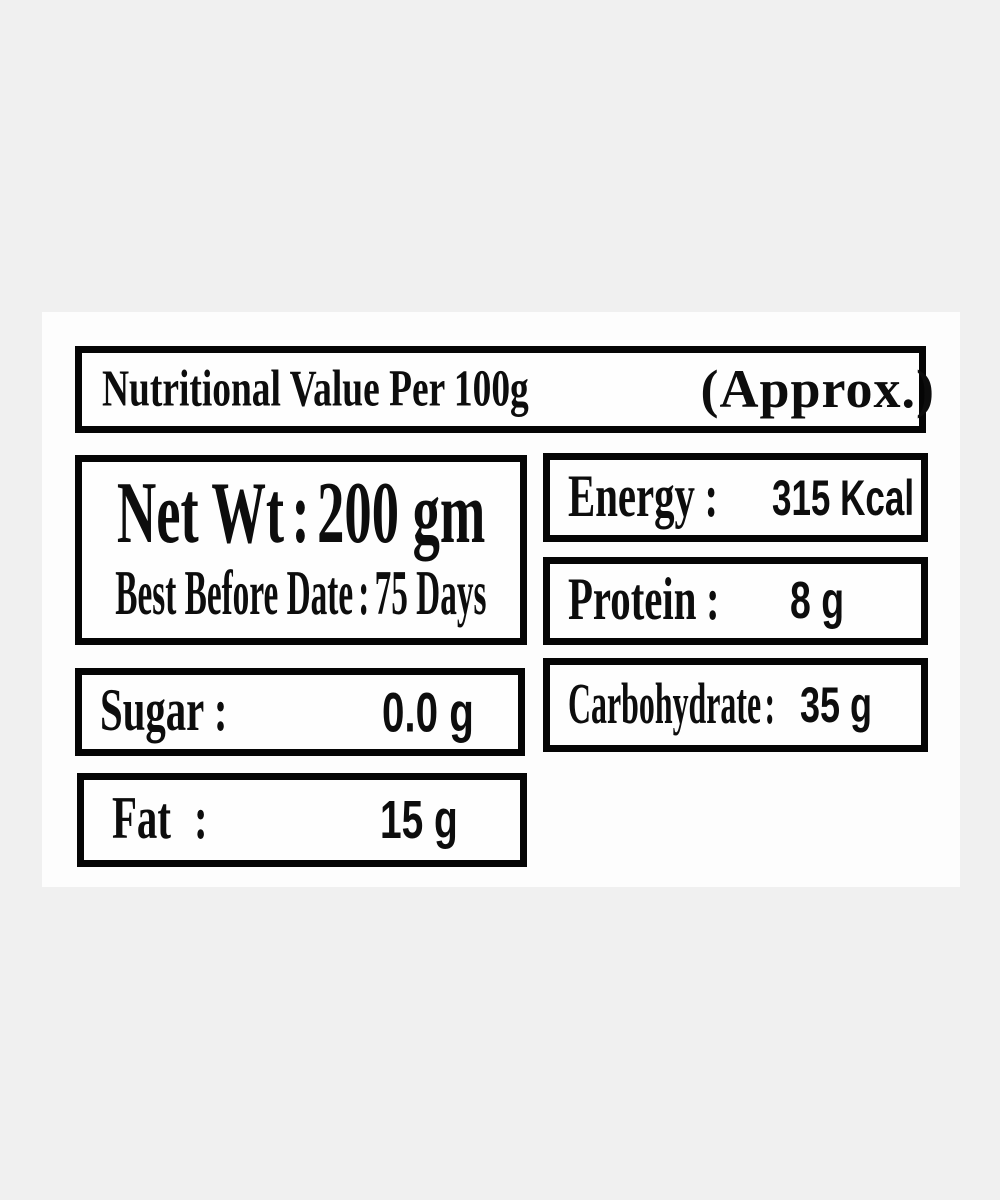  Describe the element at coordinates (770, 704) in the screenshot. I see `carbohydrate-colon: :` at that location.